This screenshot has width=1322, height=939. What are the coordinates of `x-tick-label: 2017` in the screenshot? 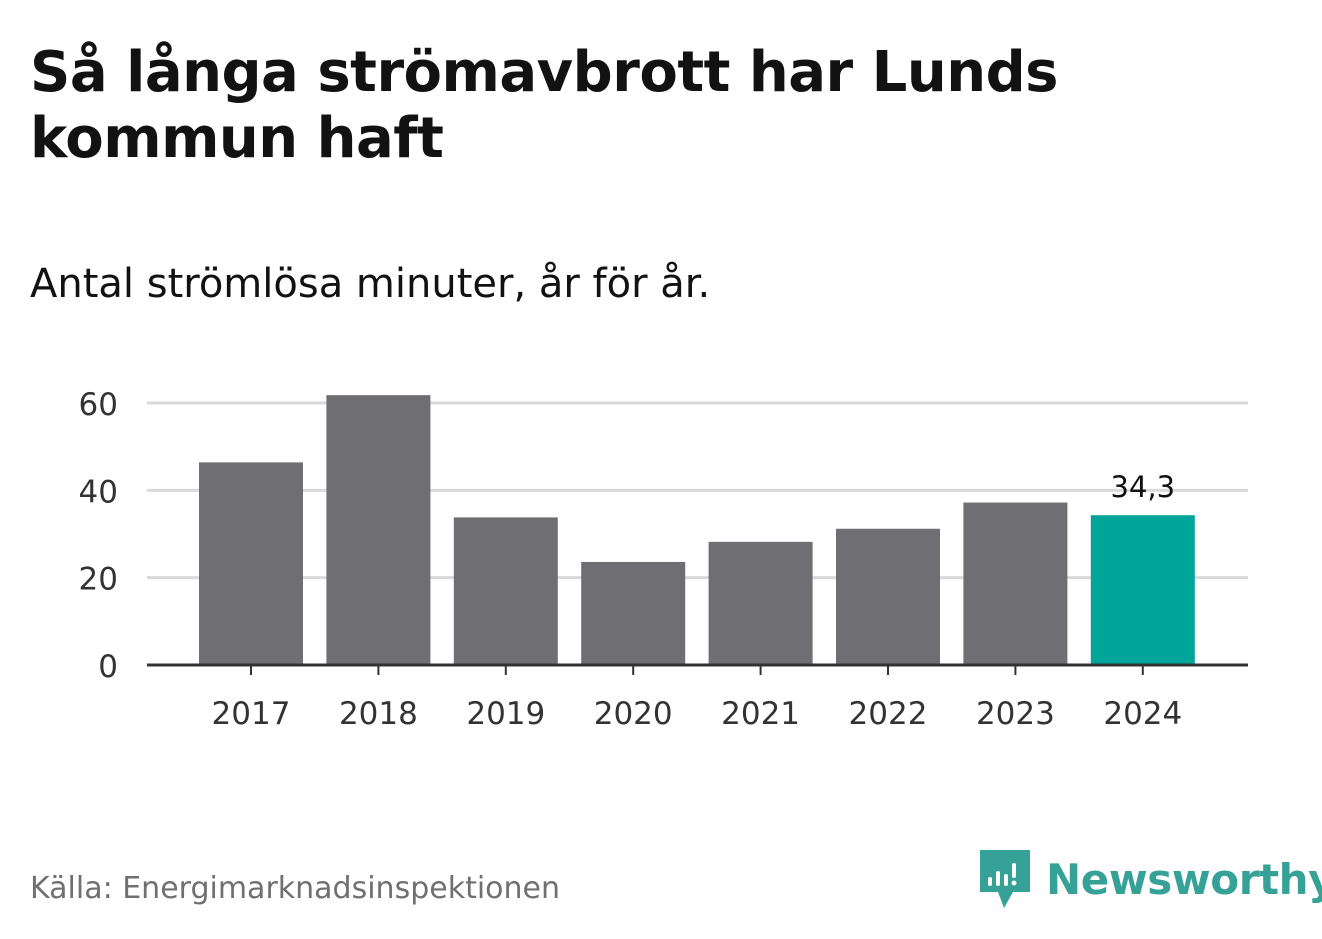 It's located at (251, 714).